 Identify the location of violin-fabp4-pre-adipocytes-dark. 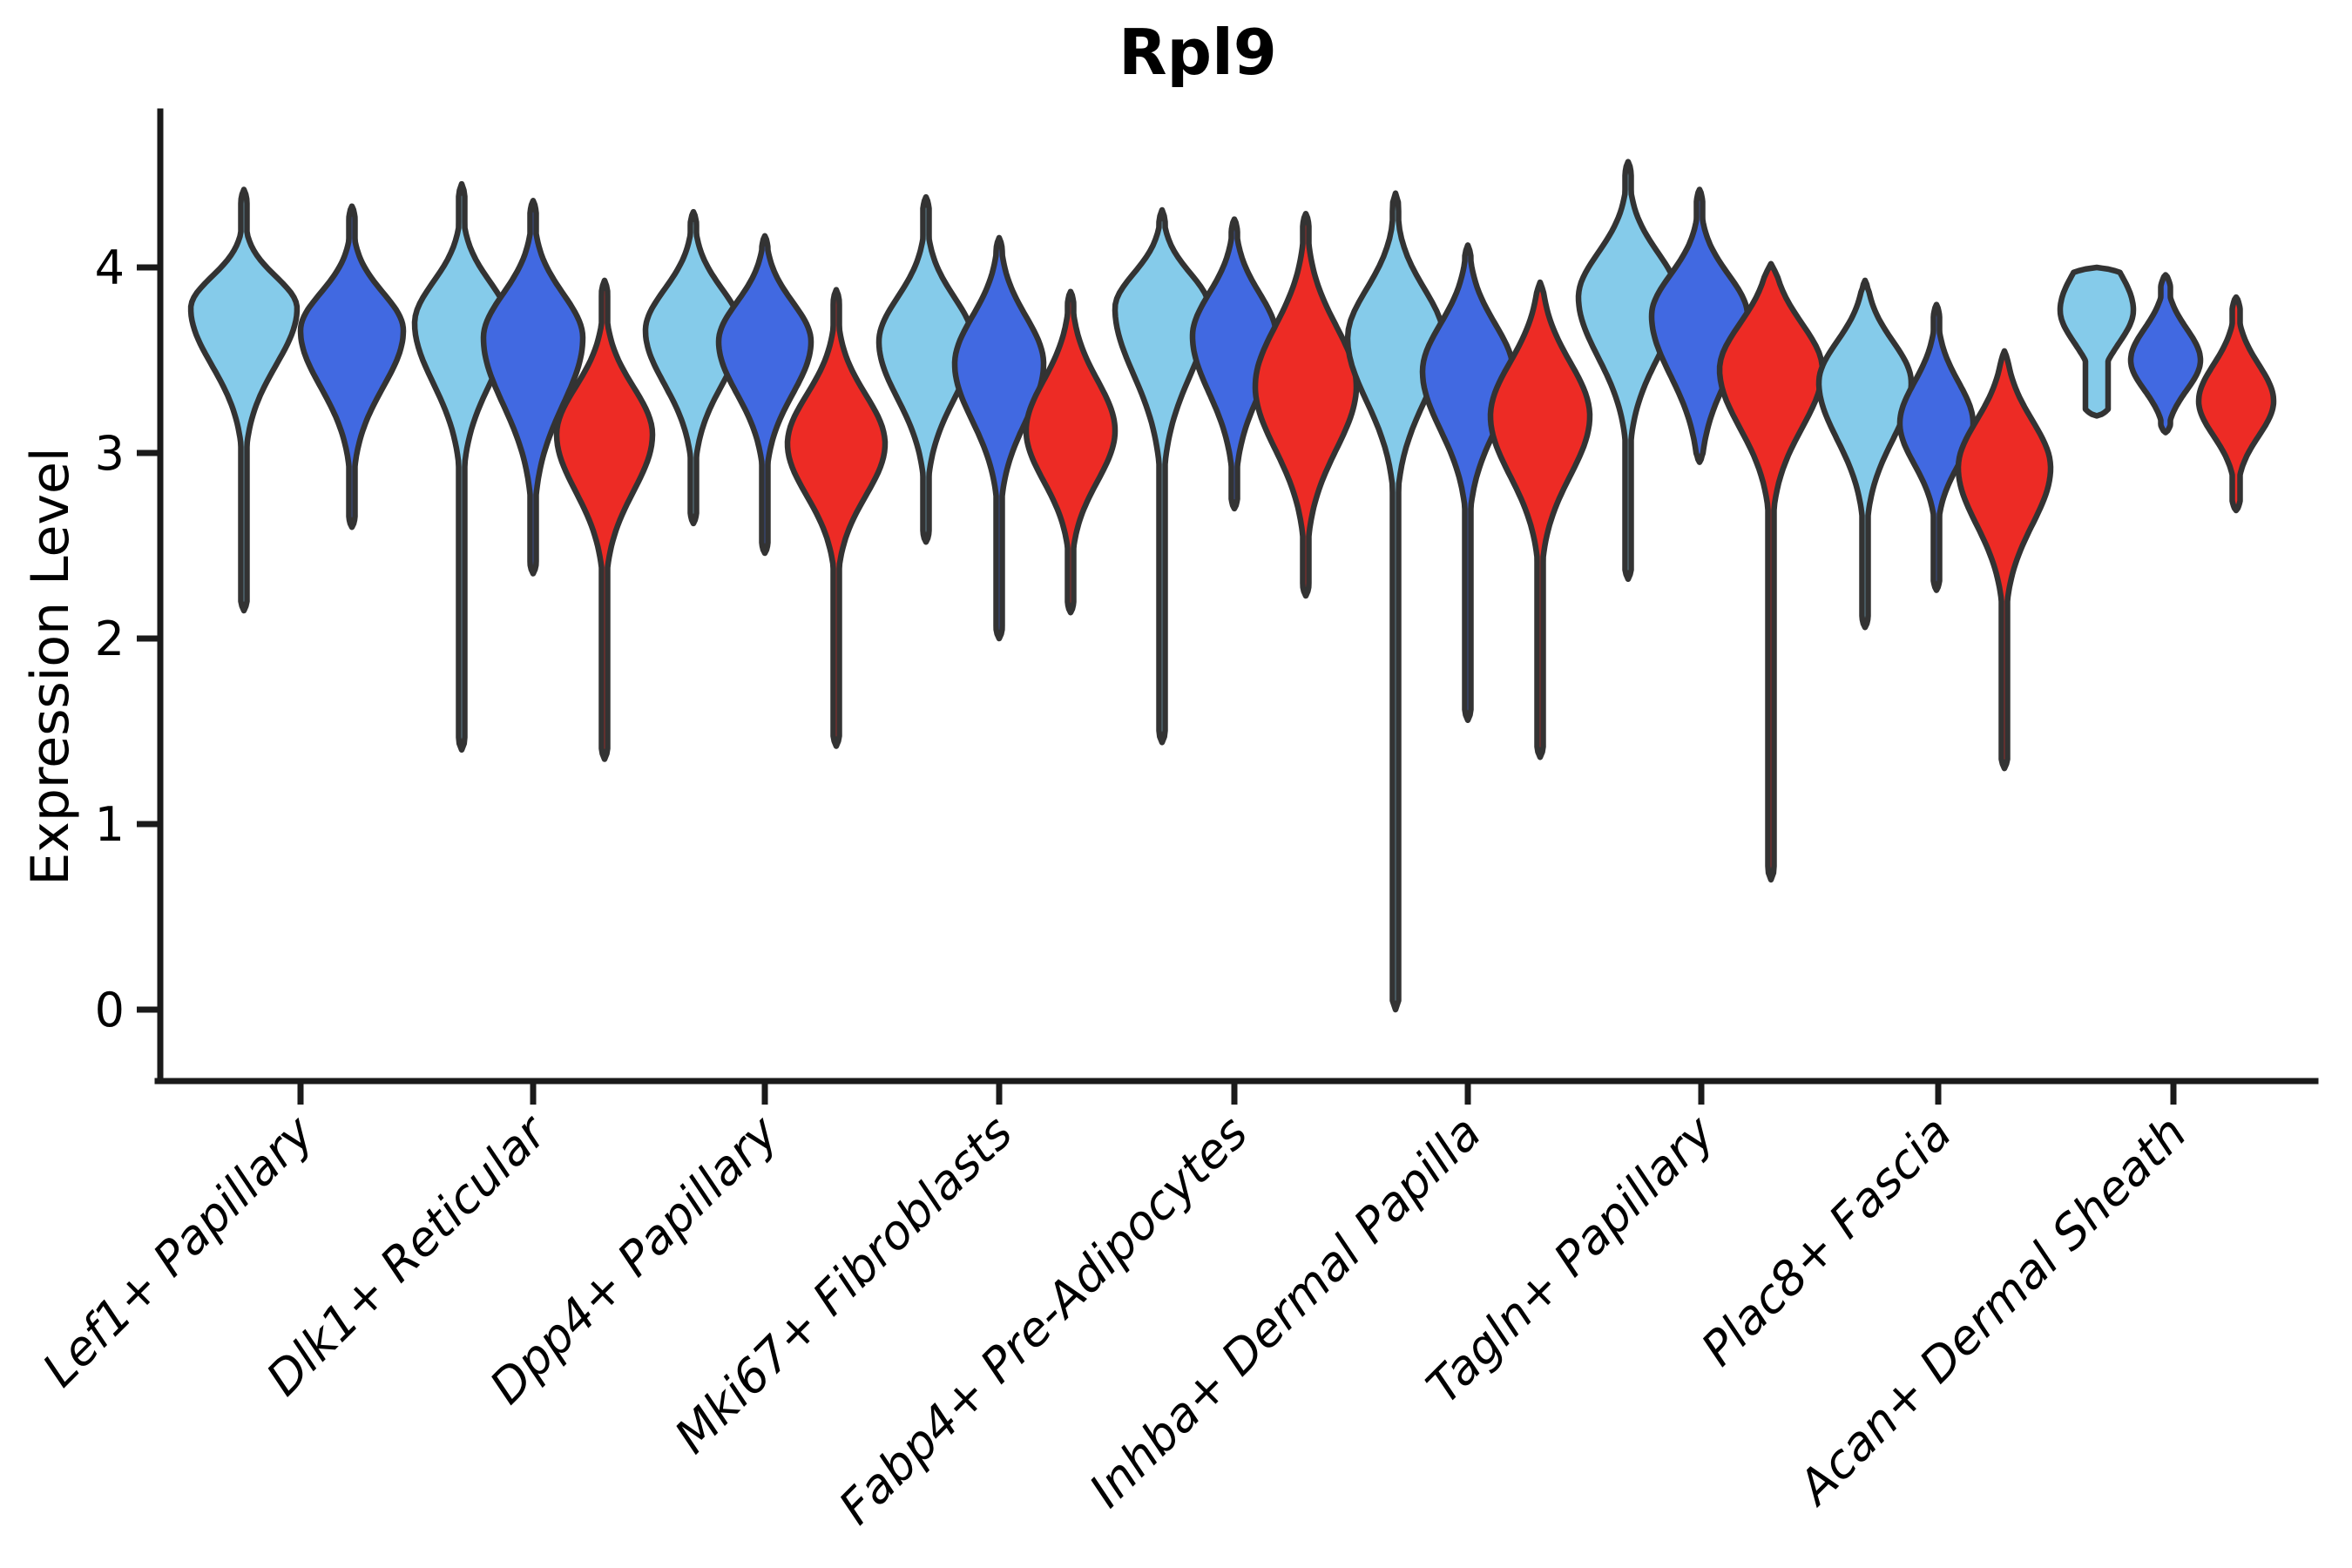
(1234, 364).